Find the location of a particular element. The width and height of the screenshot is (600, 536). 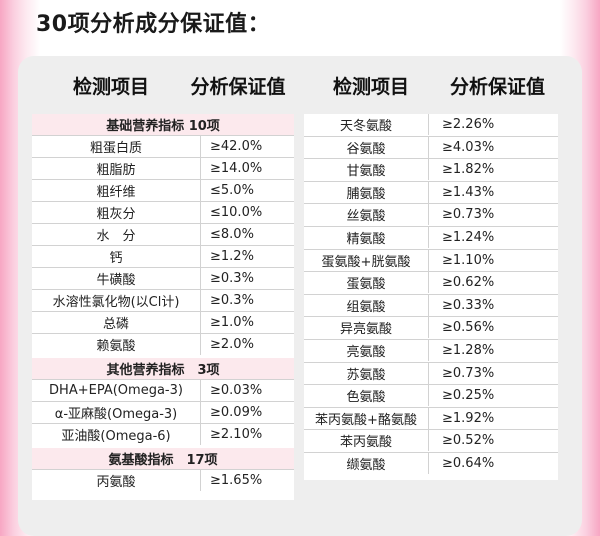

item-value: ≤10.0% is located at coordinates (236, 212).